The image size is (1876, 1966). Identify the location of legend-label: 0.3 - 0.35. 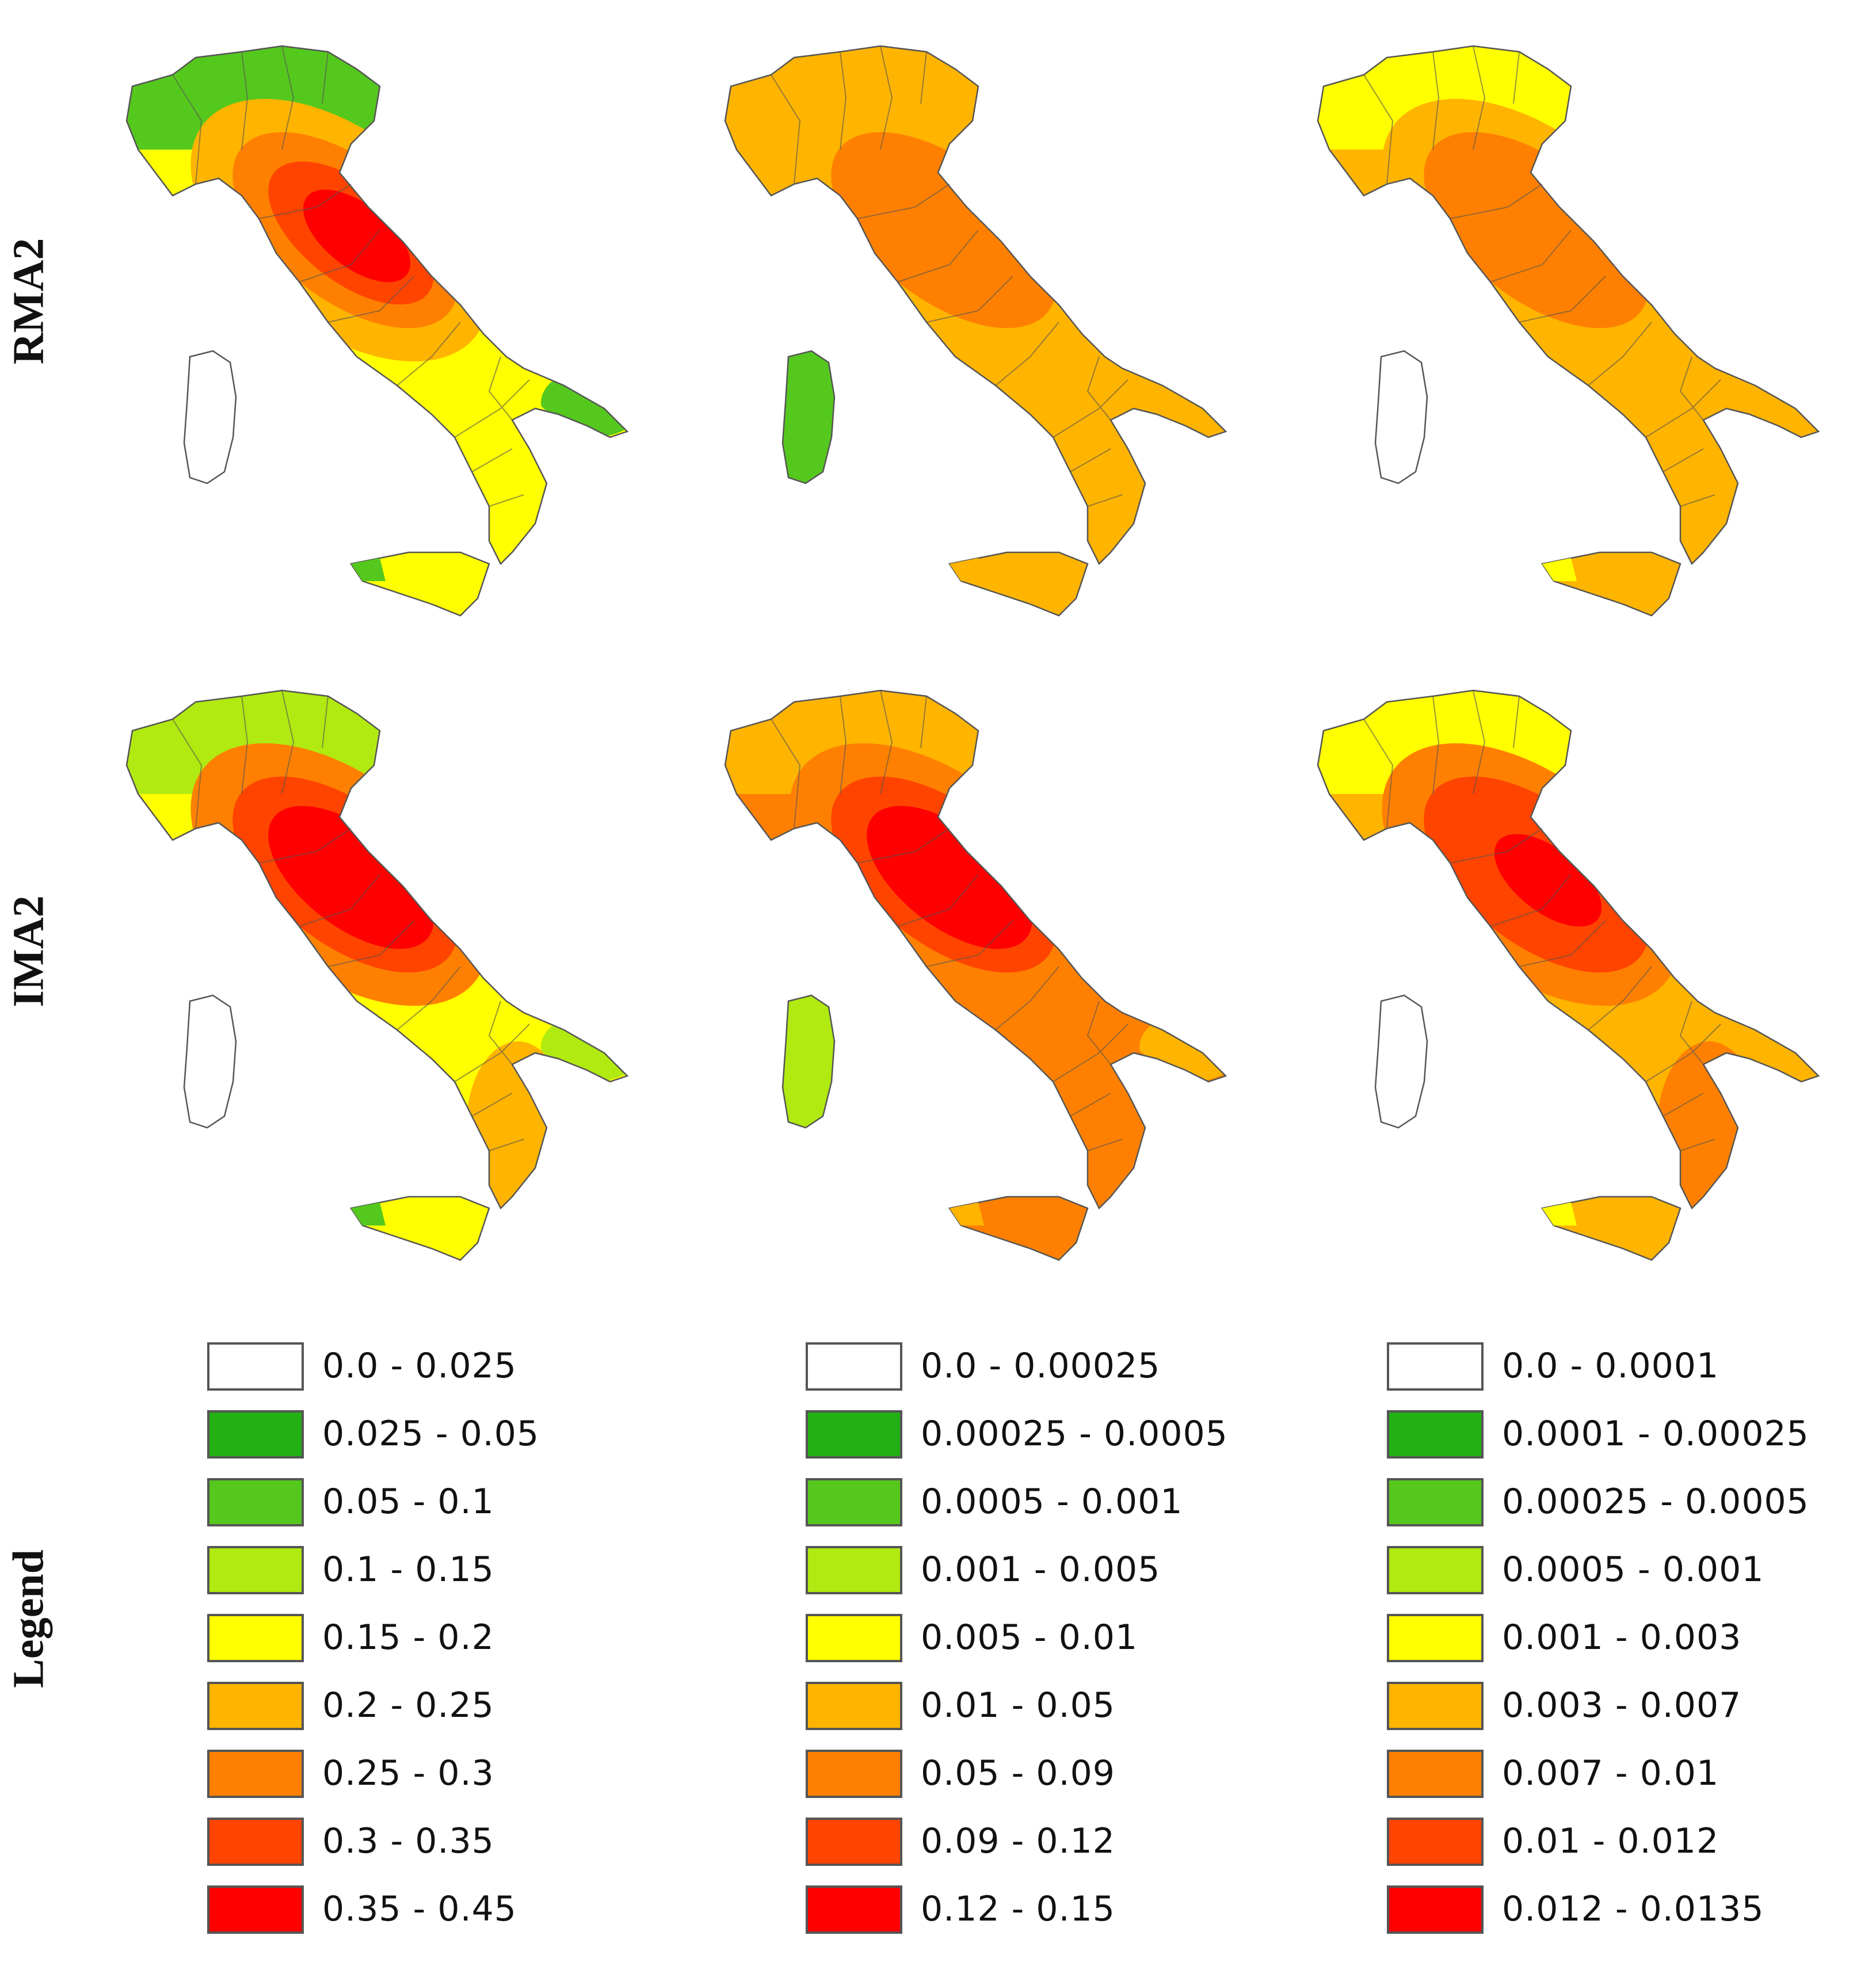
(408, 1841).